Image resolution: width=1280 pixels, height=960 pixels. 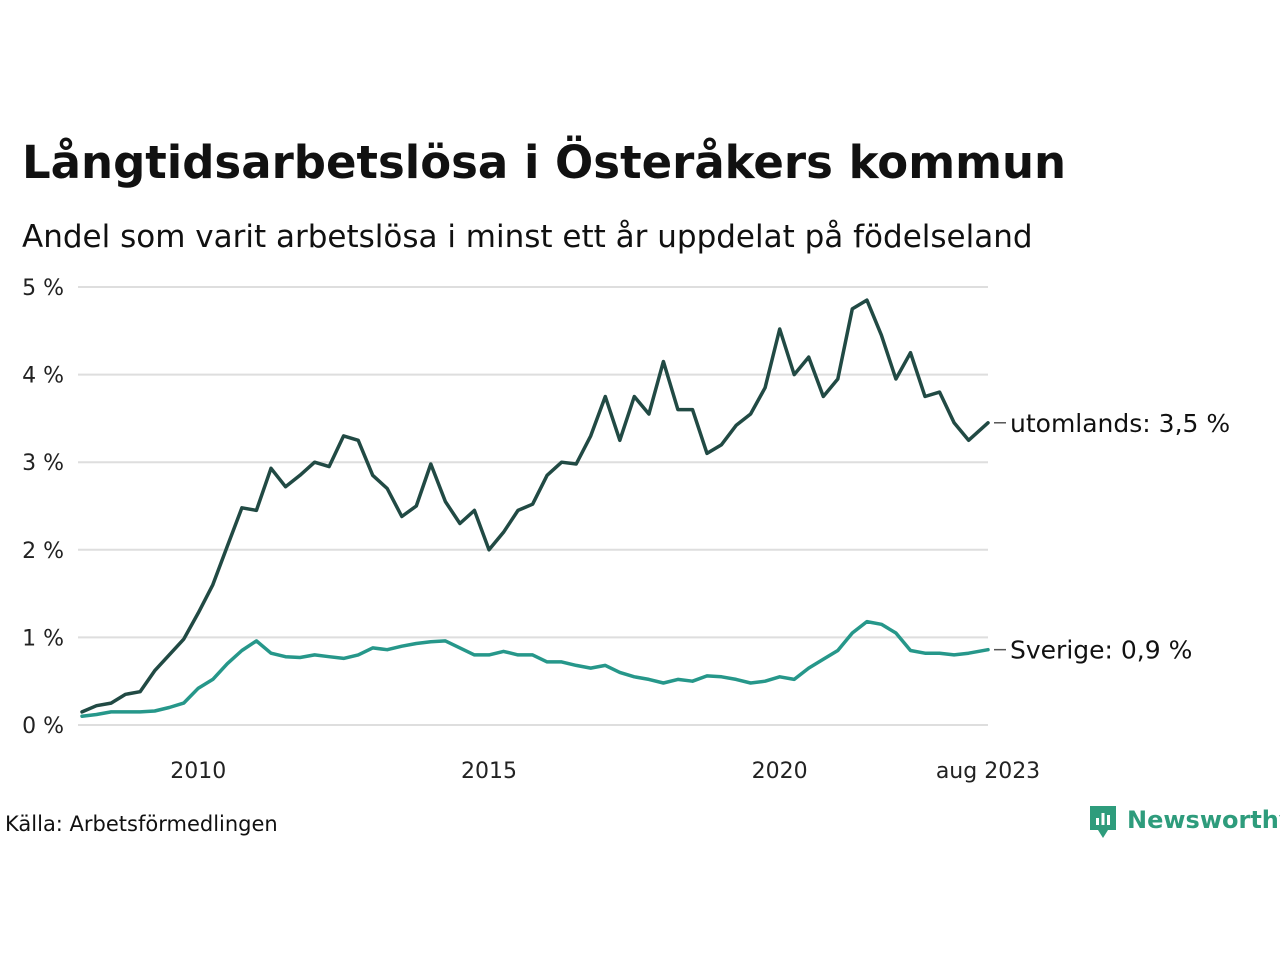 What do you see at coordinates (1120, 423) in the screenshot?
I see `end-label-utomlands: utomlands: 3,5 %` at bounding box center [1120, 423].